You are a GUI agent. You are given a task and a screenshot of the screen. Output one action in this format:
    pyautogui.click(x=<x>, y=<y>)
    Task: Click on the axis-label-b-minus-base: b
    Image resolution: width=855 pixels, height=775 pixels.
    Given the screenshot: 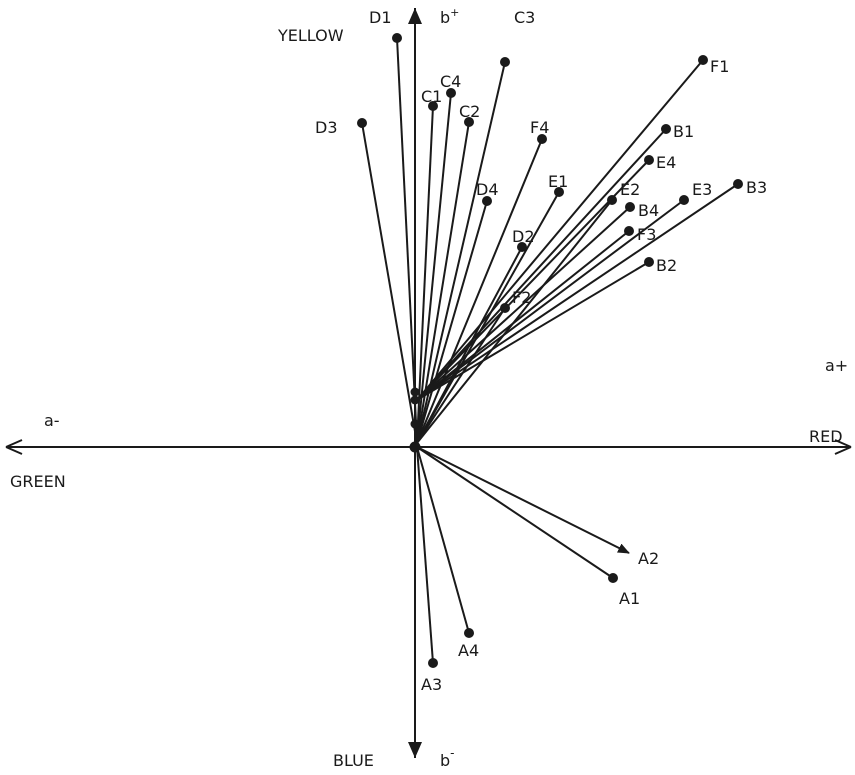 What is the action you would take?
    pyautogui.click(x=445, y=760)
    